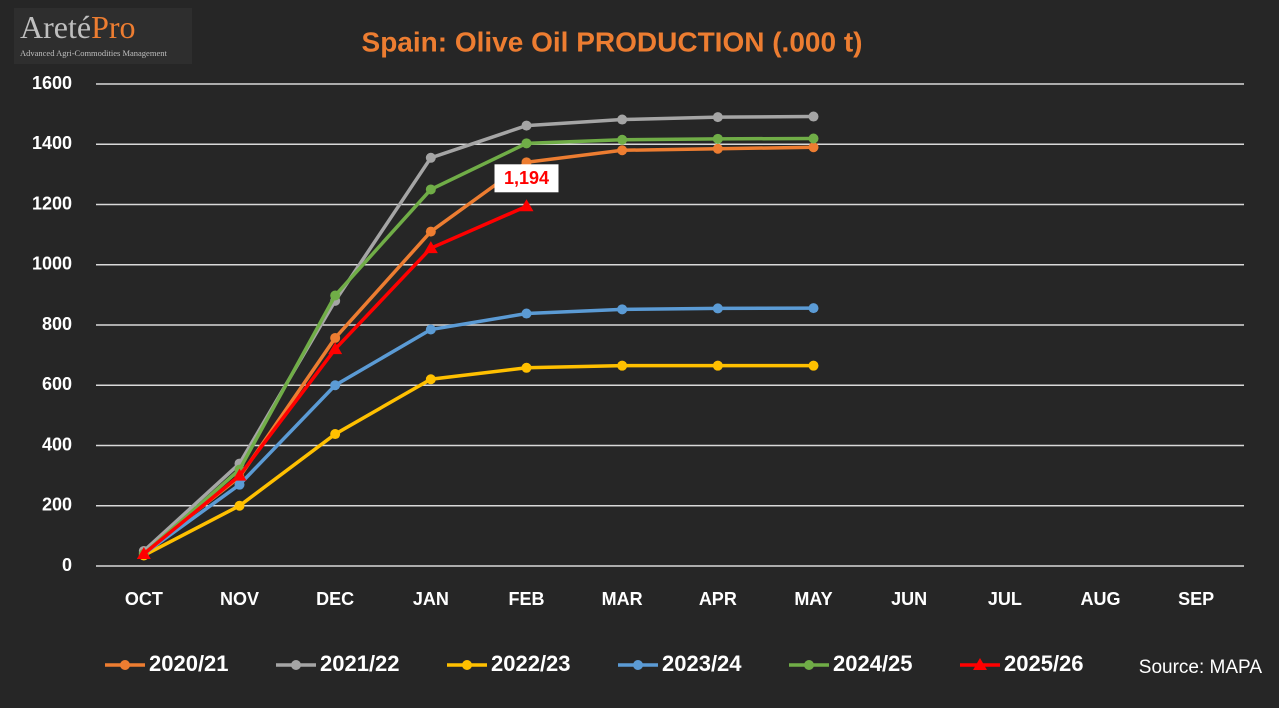 Image resolution: width=1279 pixels, height=708 pixels. I want to click on x-tick-label: MAY, so click(813, 599).